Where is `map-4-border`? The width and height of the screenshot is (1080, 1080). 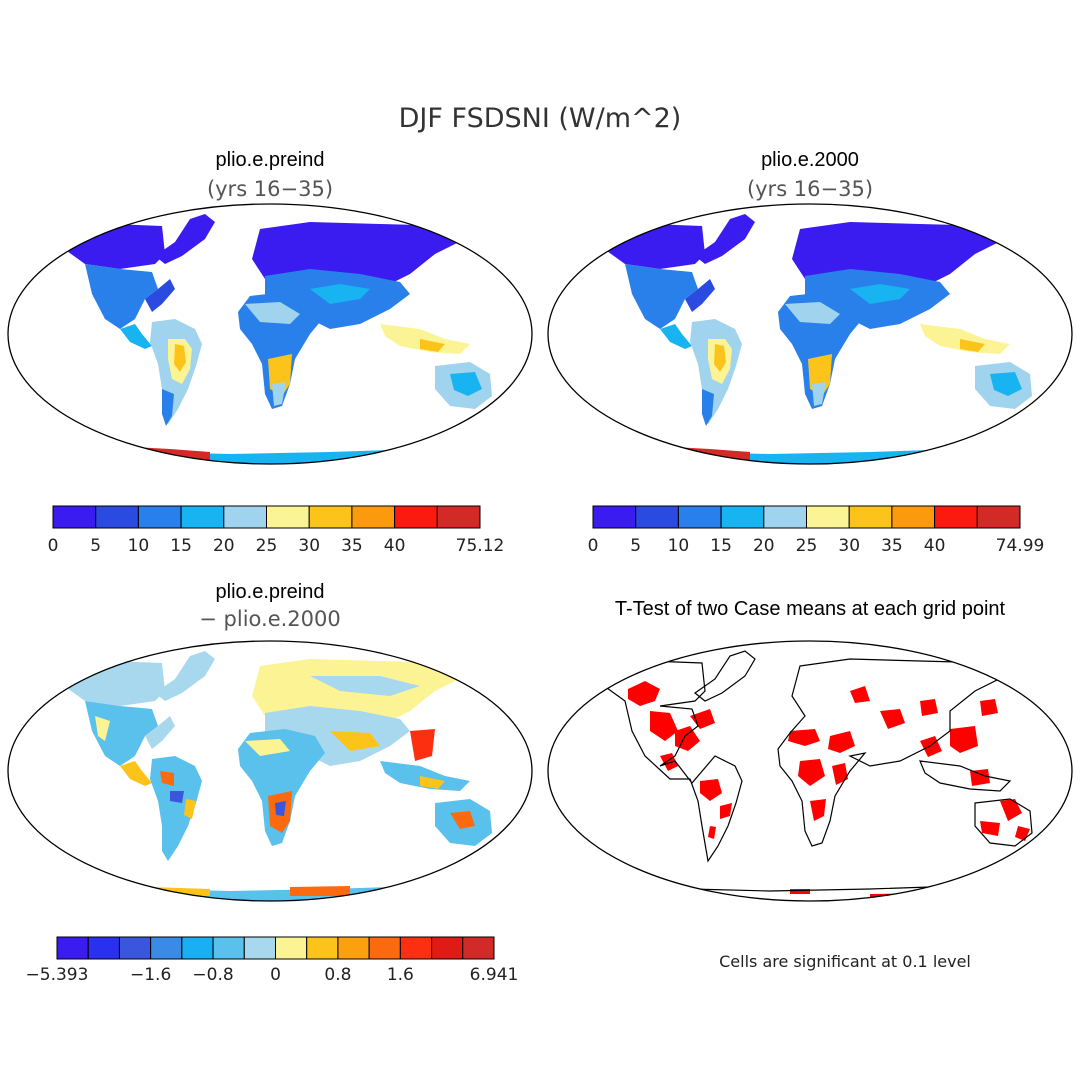 map-4-border is located at coordinates (810, 771).